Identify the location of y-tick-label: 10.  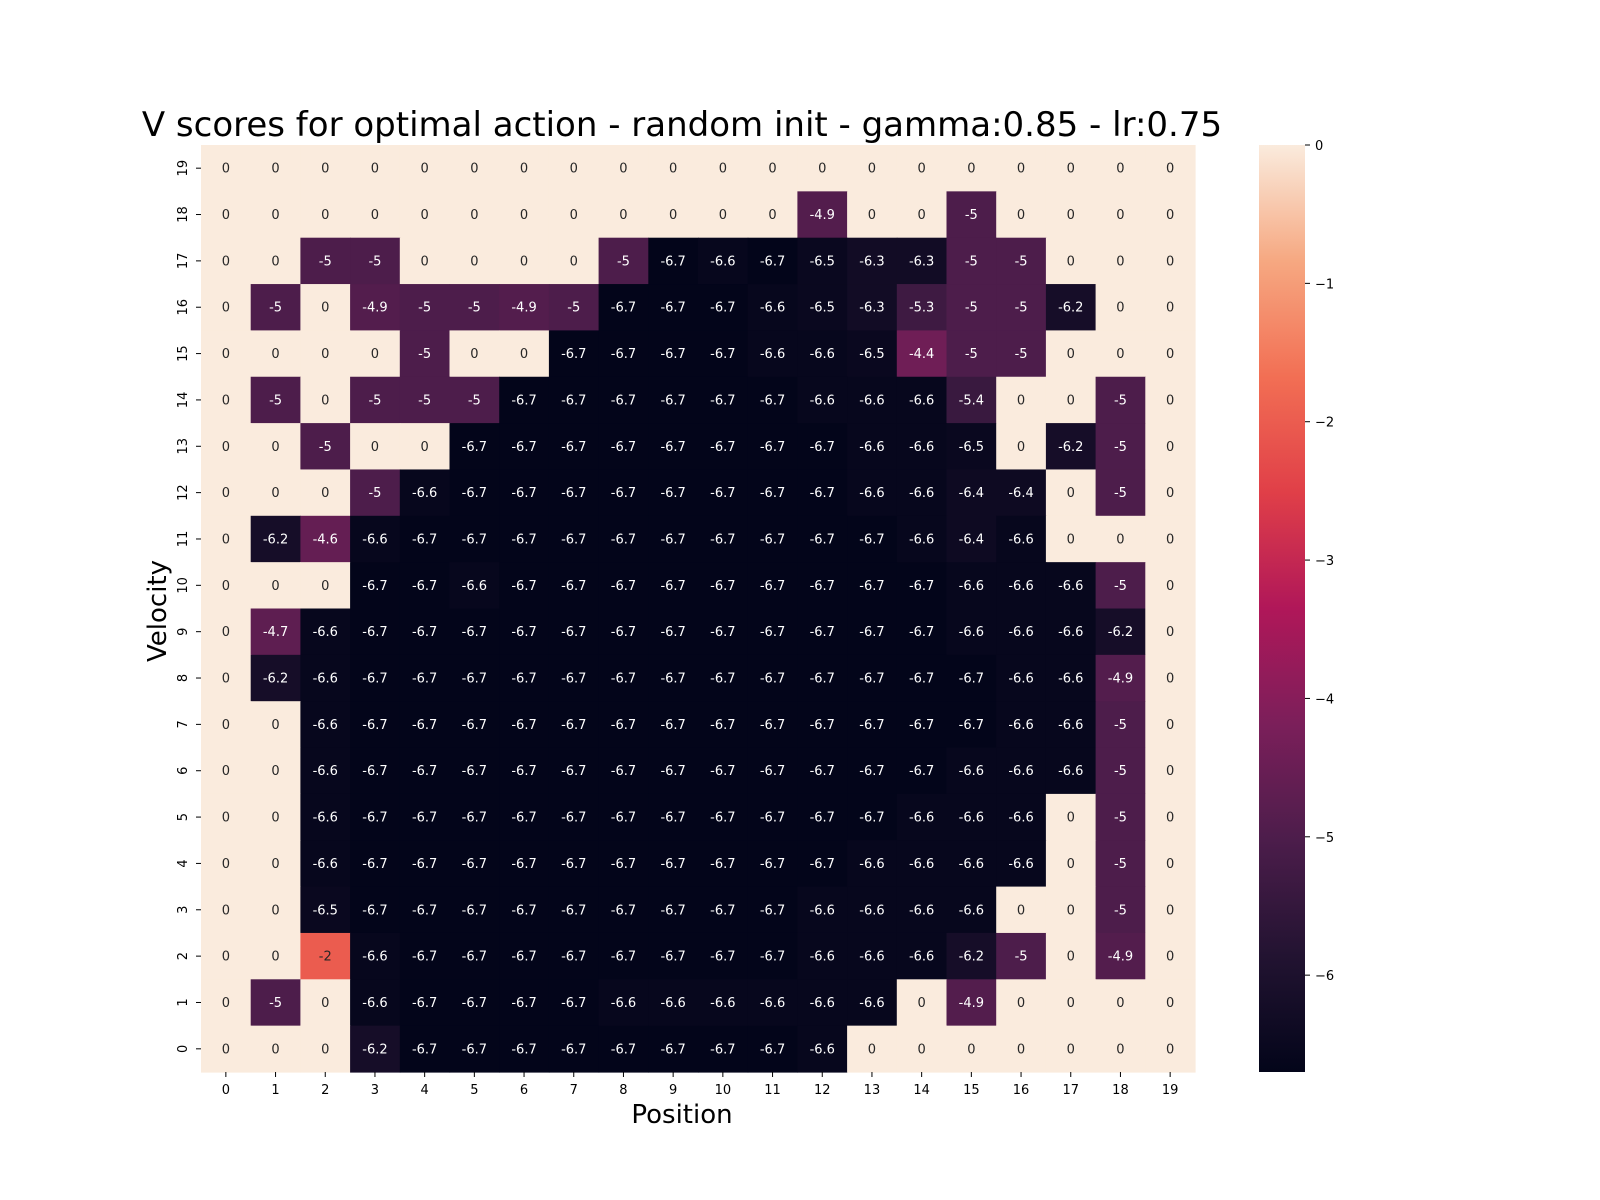
(183, 585).